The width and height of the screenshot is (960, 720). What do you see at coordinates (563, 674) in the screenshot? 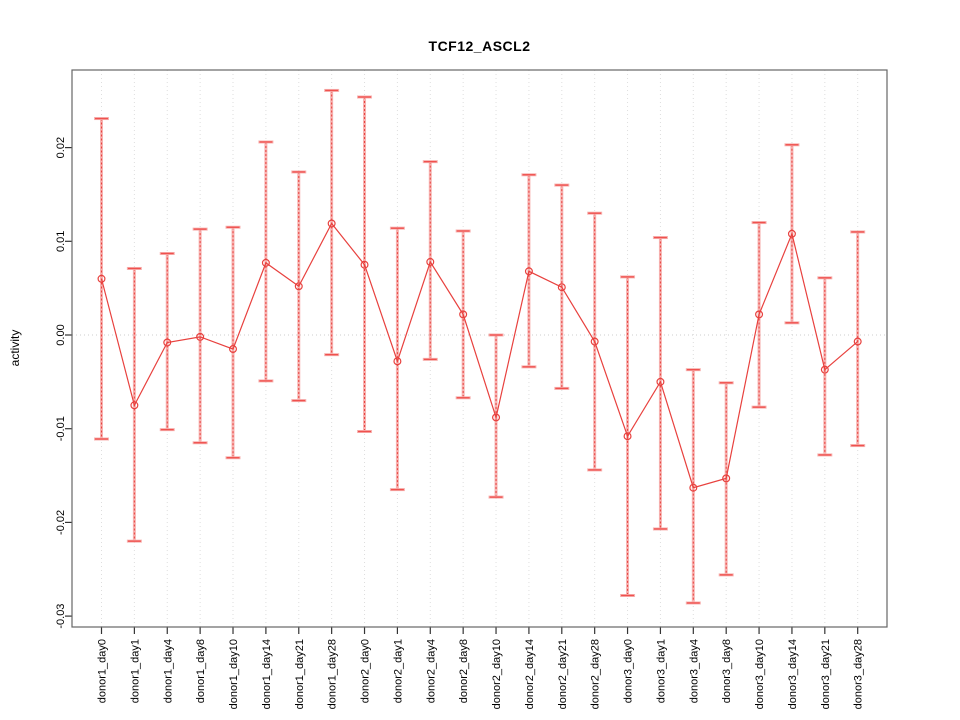
I see `x-tick-label: donor2_day21` at bounding box center [563, 674].